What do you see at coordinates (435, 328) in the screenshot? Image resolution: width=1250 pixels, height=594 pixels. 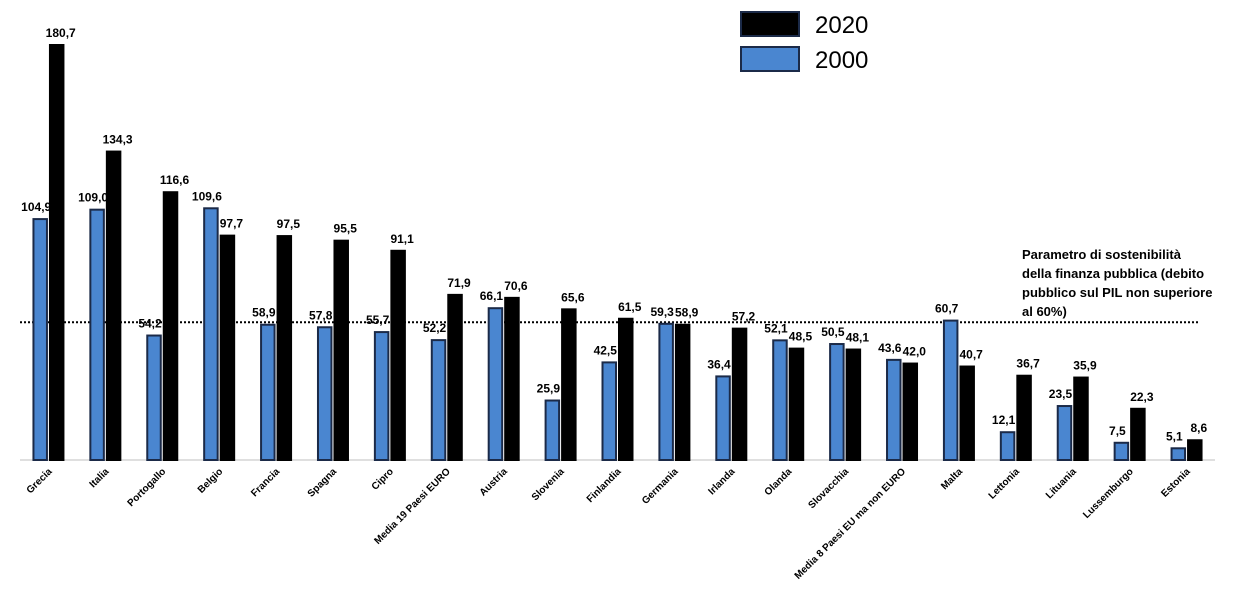 I see `value-label: 52,2` at bounding box center [435, 328].